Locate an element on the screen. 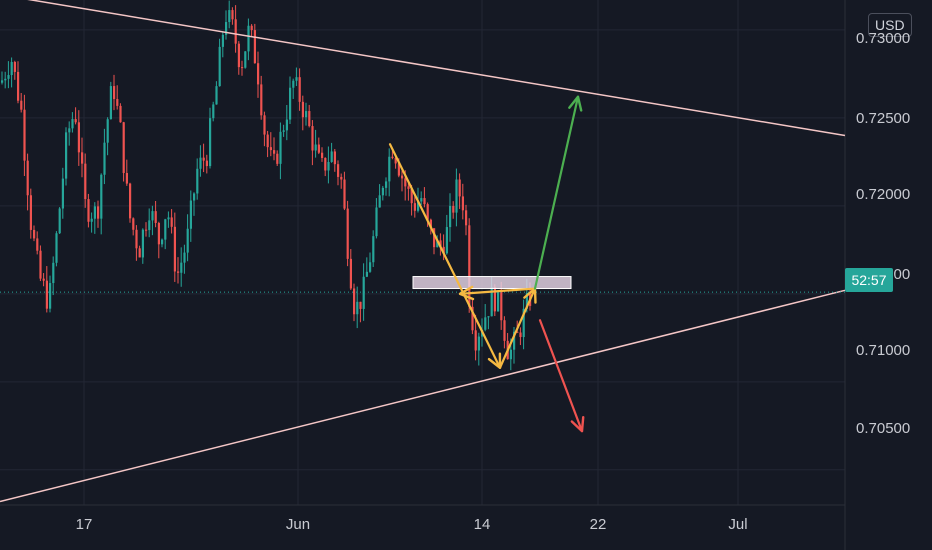 The image size is (932, 550). x-tick-label: 14 is located at coordinates (482, 524).